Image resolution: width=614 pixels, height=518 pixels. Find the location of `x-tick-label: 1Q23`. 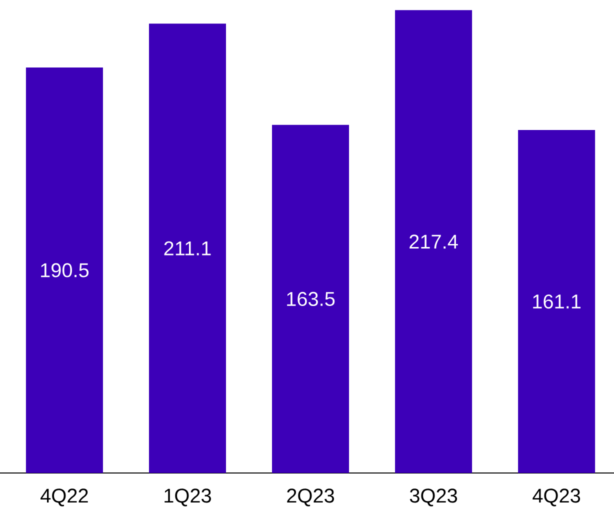

x-tick-label: 1Q23 is located at coordinates (187, 497).